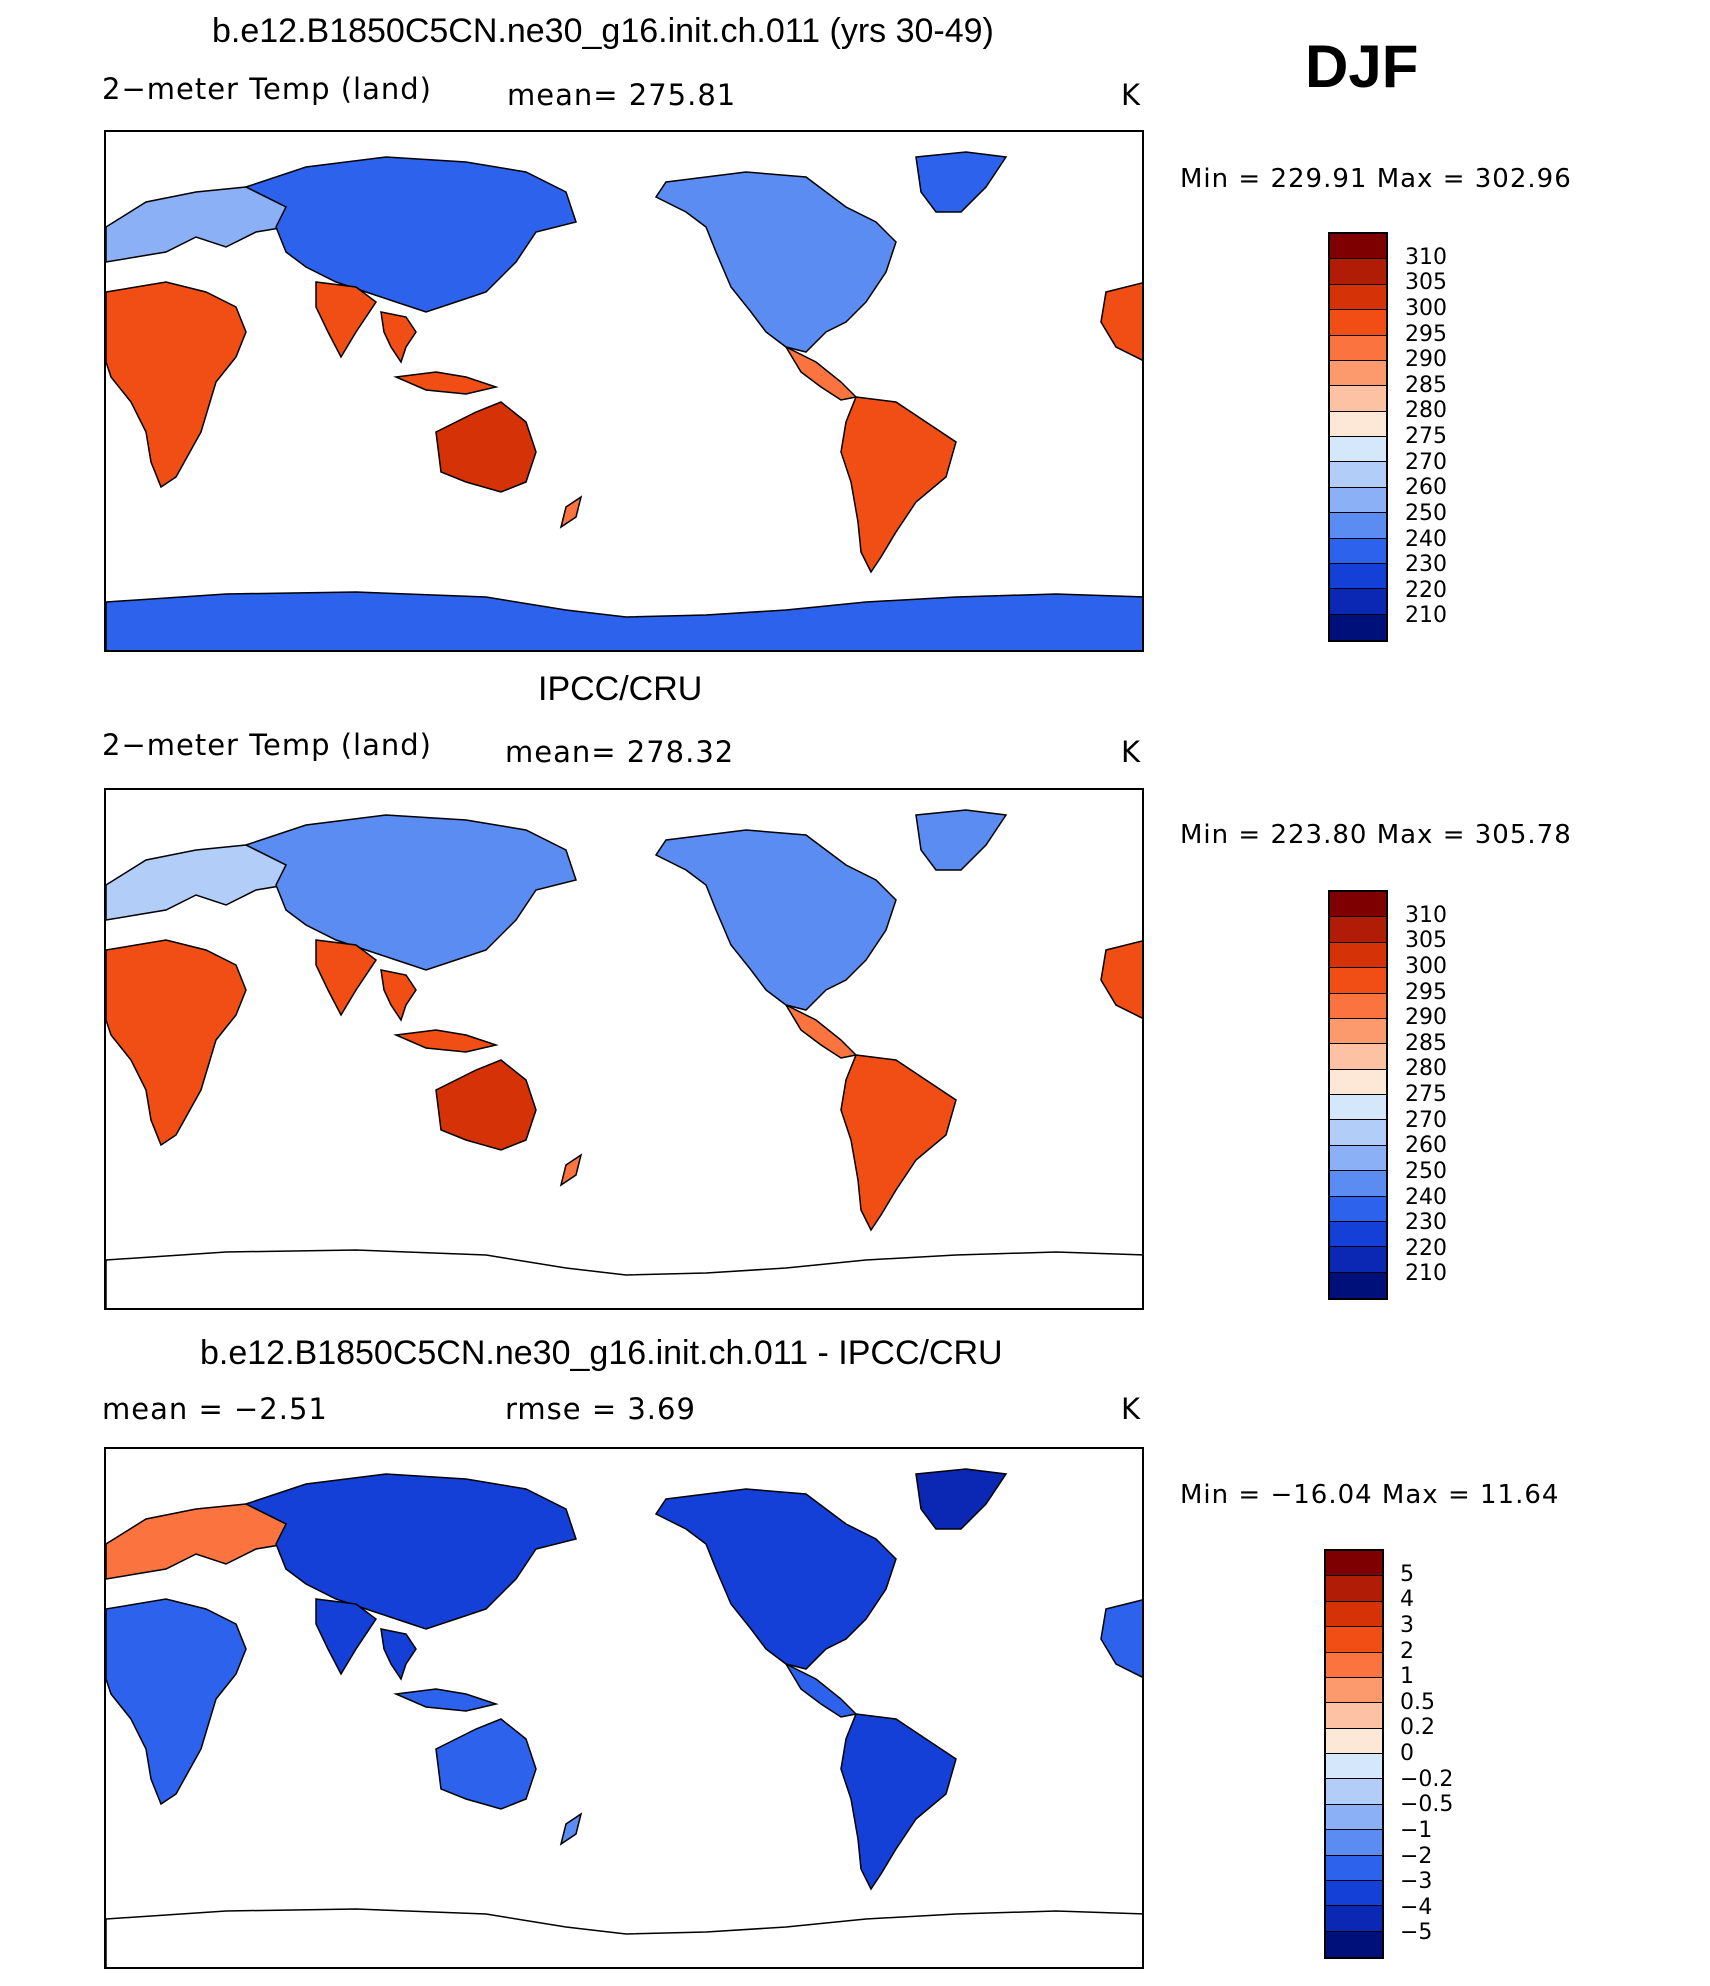  Describe the element at coordinates (267, 745) in the screenshot. I see `panel-2-variable-label: 2−meter Temp (land)` at that location.